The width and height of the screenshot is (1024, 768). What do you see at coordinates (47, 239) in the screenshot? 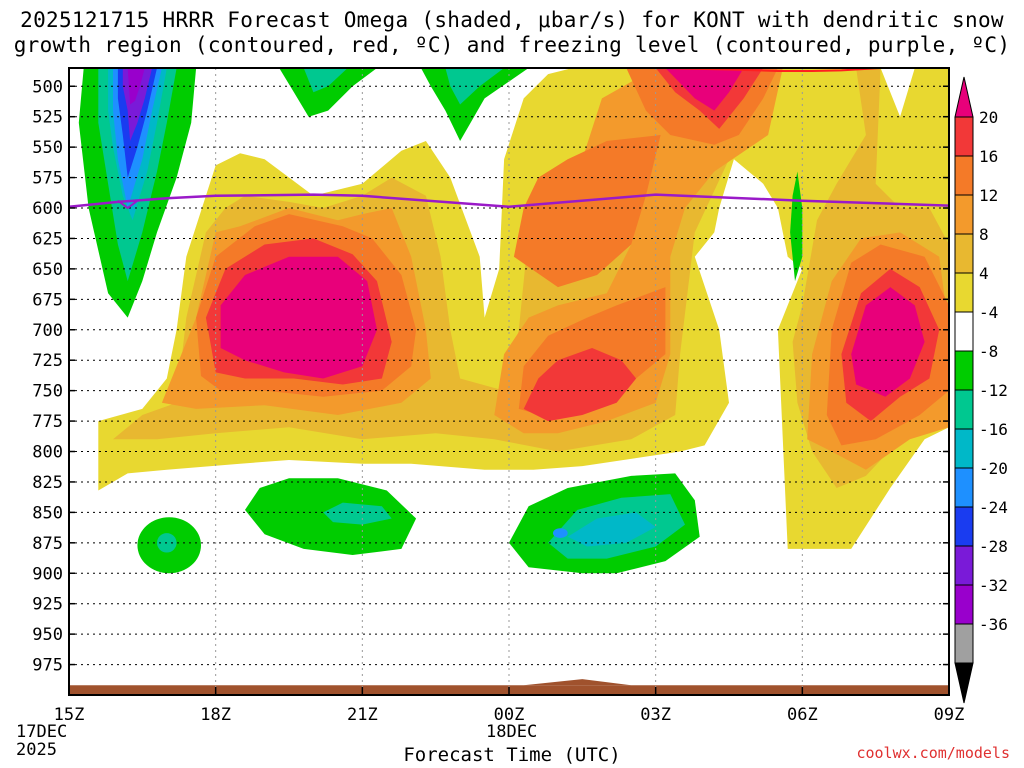
I see `y-tick-label: 625` at bounding box center [47, 239].